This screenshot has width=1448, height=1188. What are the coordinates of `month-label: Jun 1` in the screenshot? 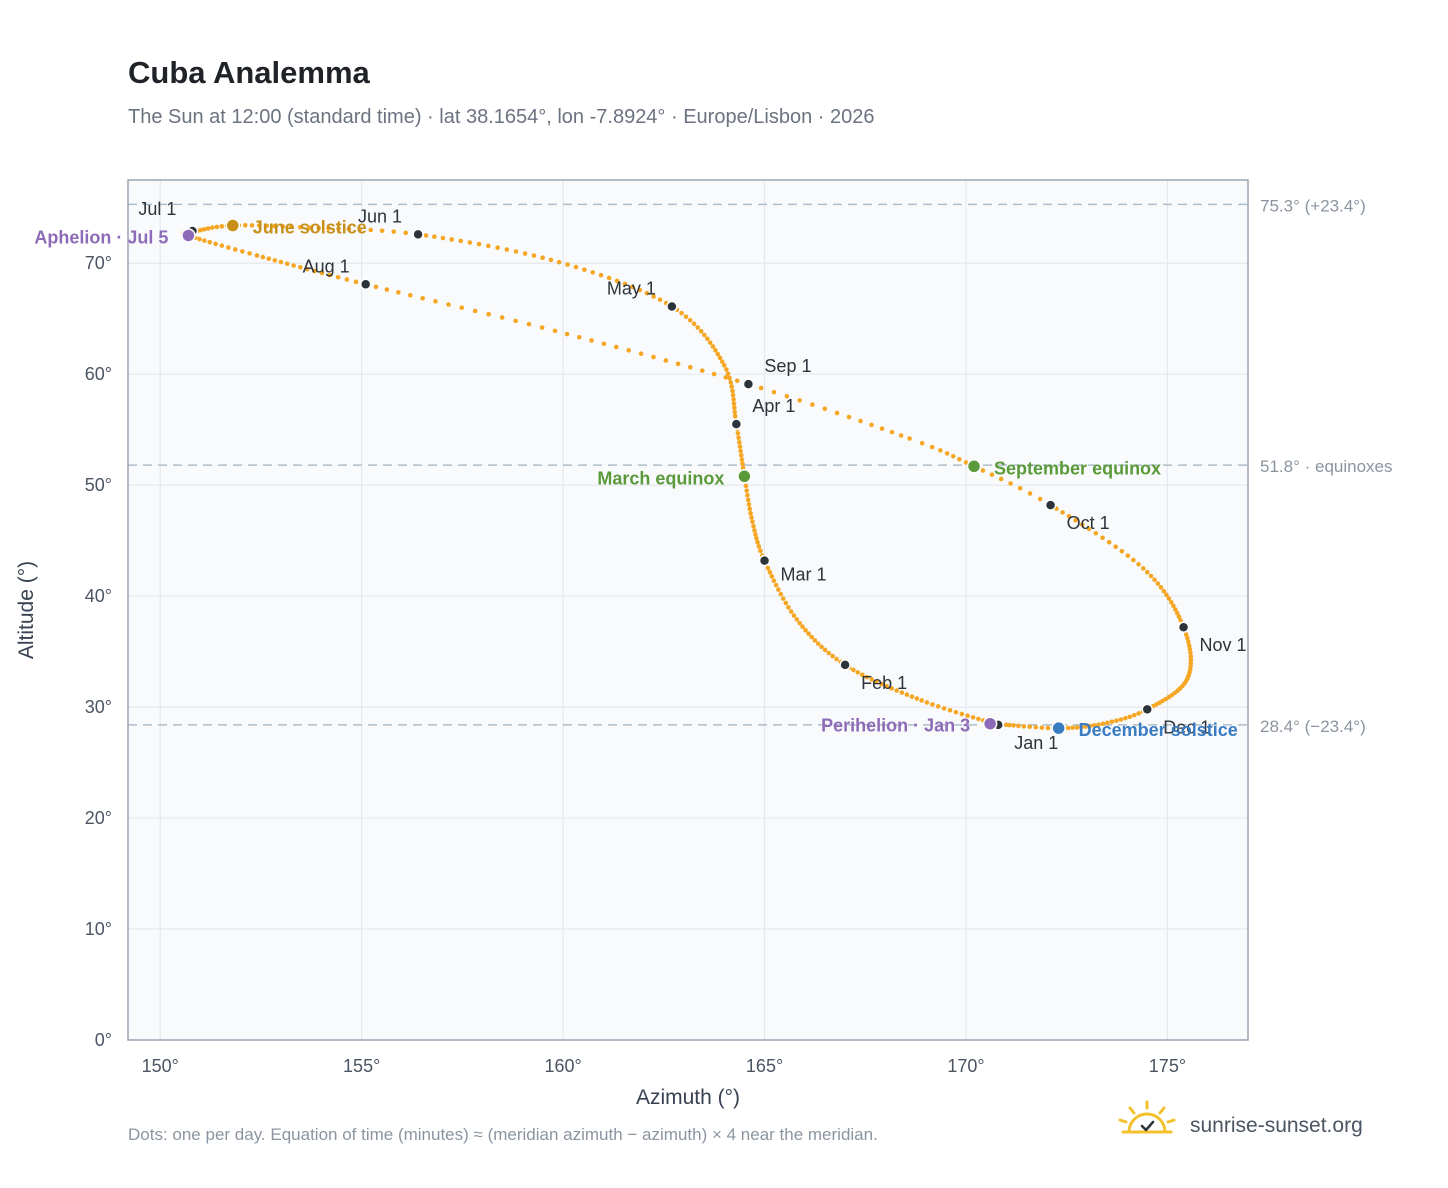 It's located at (380, 216).